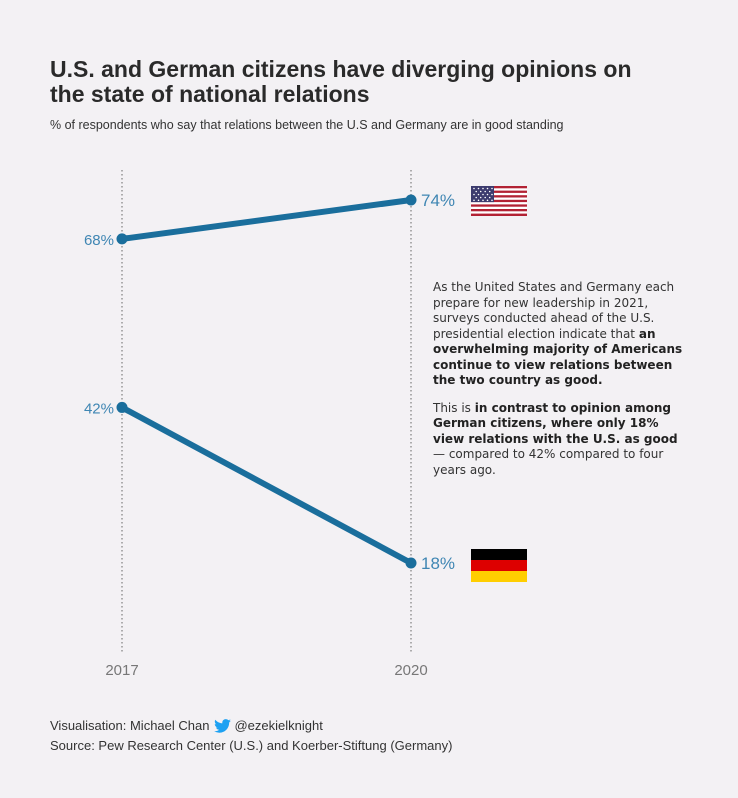  What do you see at coordinates (438, 563) in the screenshot?
I see `data-label: 18%` at bounding box center [438, 563].